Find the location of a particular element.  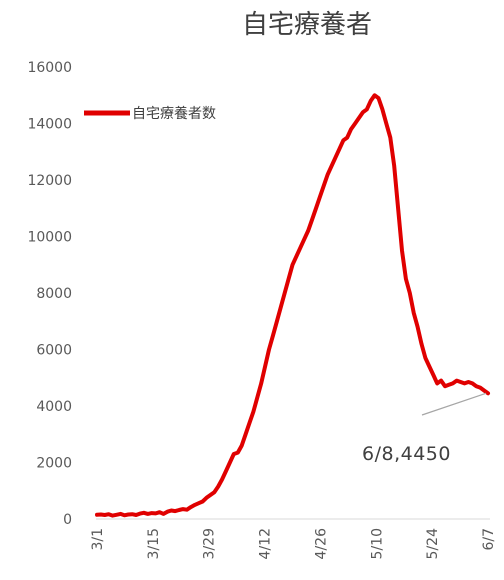

y-tick-label: 14000 is located at coordinates (49, 125).